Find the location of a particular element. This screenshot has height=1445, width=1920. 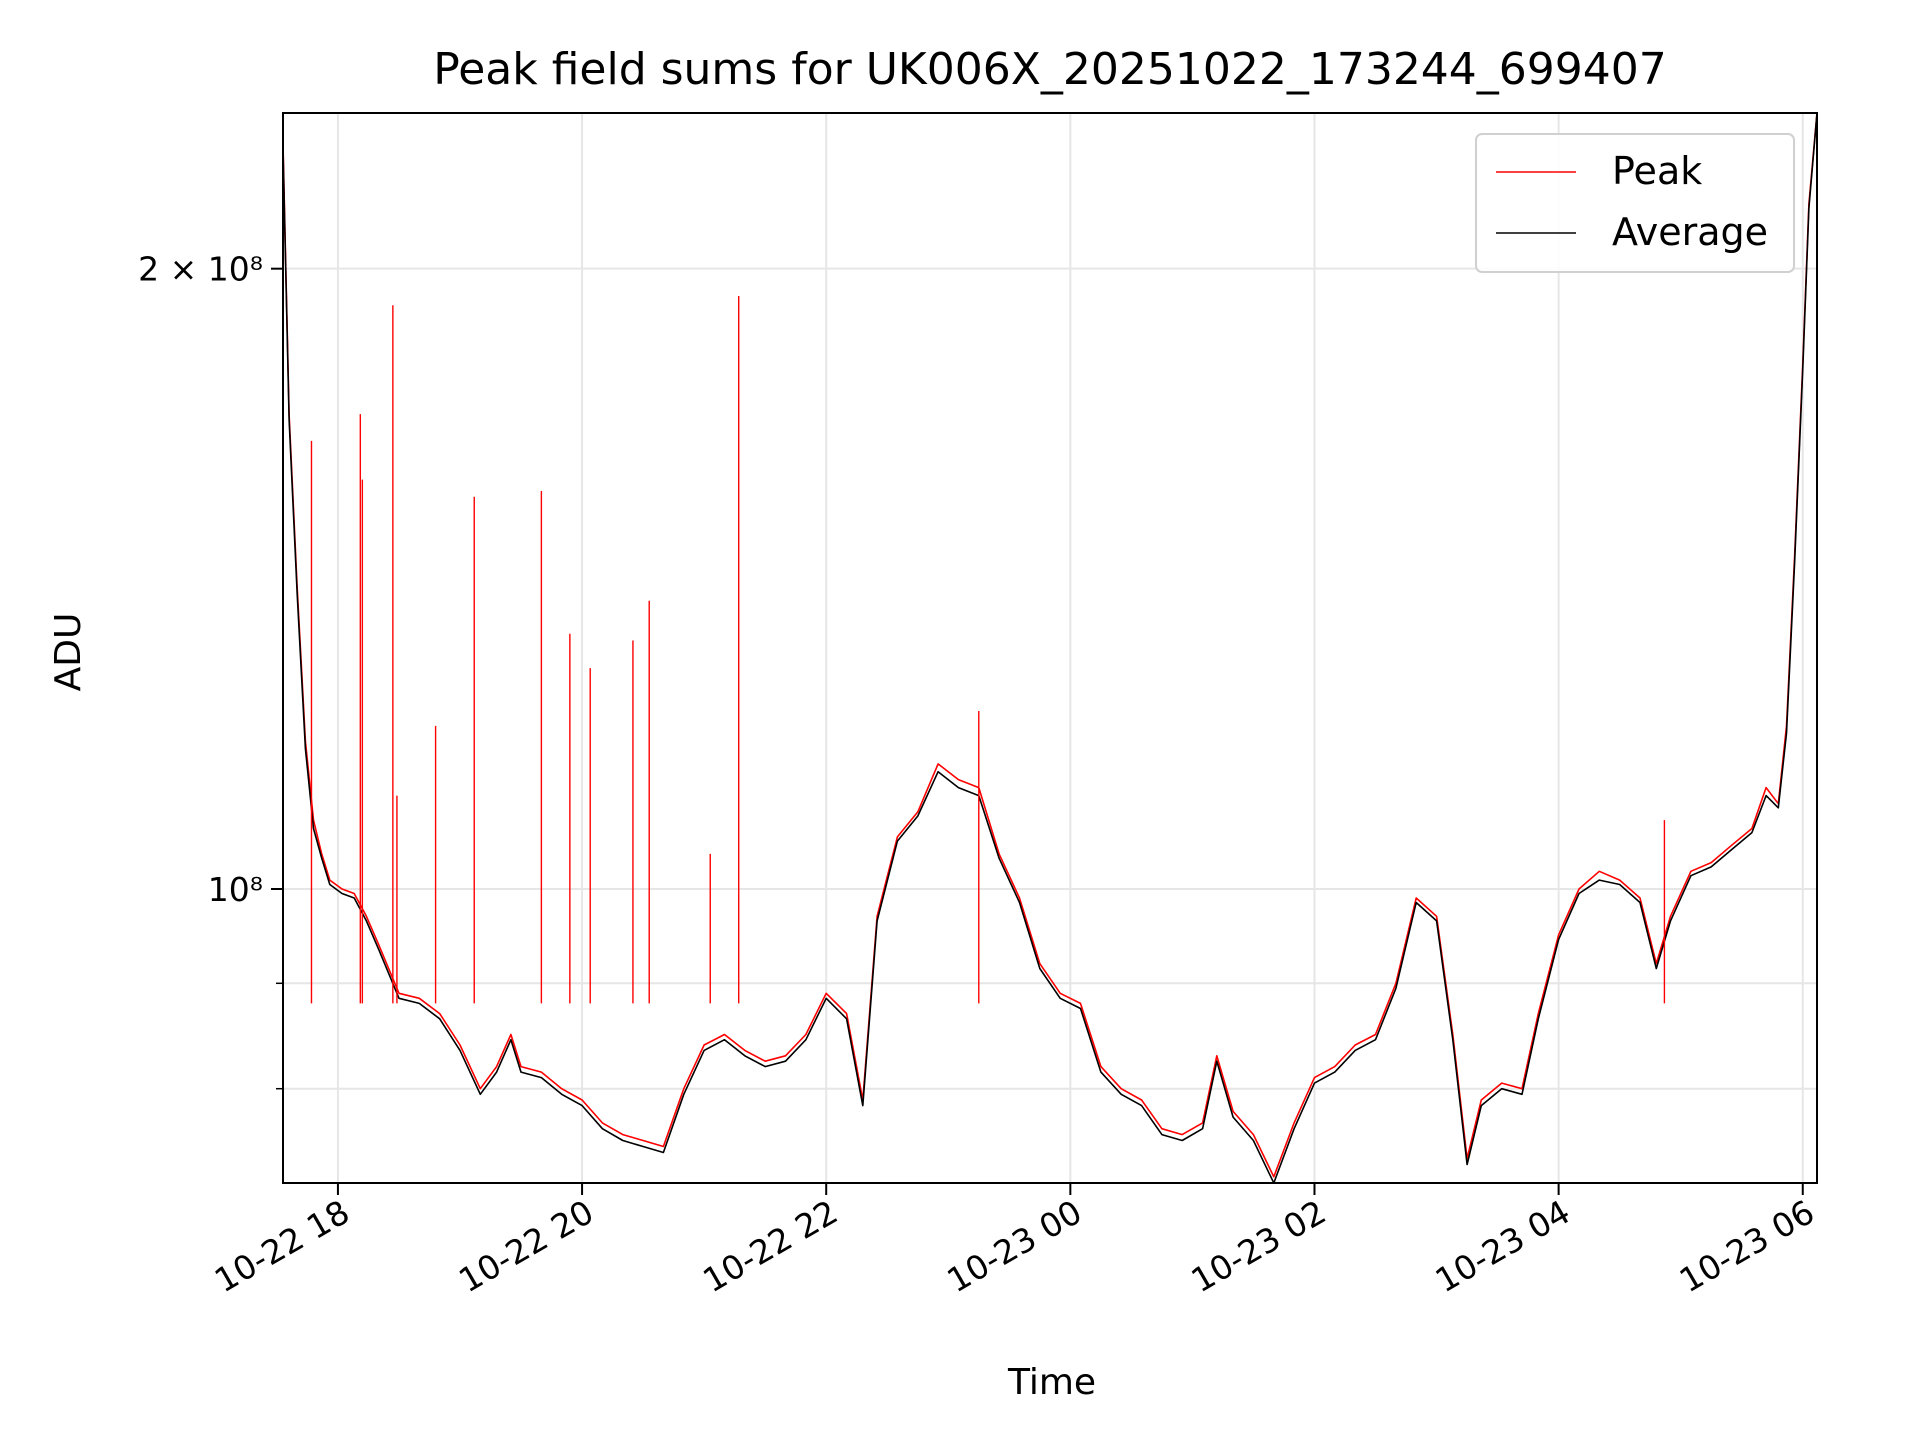

y-axis-label: ADU is located at coordinates (68, 652).